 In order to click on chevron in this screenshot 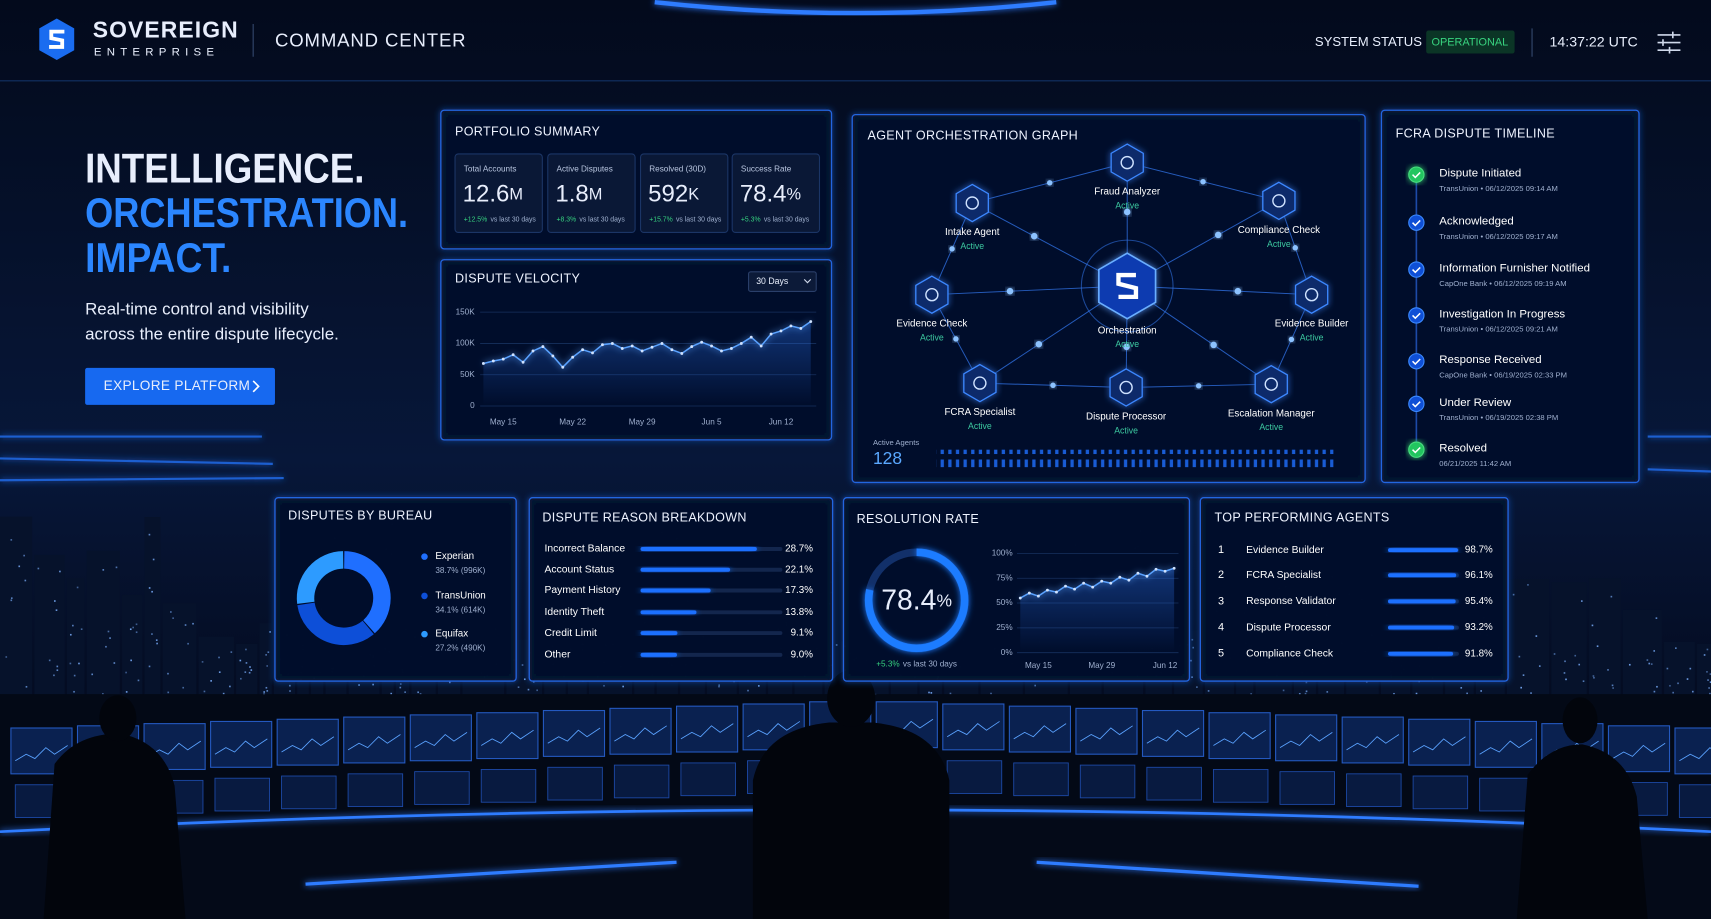, I will do `click(256, 386)`.